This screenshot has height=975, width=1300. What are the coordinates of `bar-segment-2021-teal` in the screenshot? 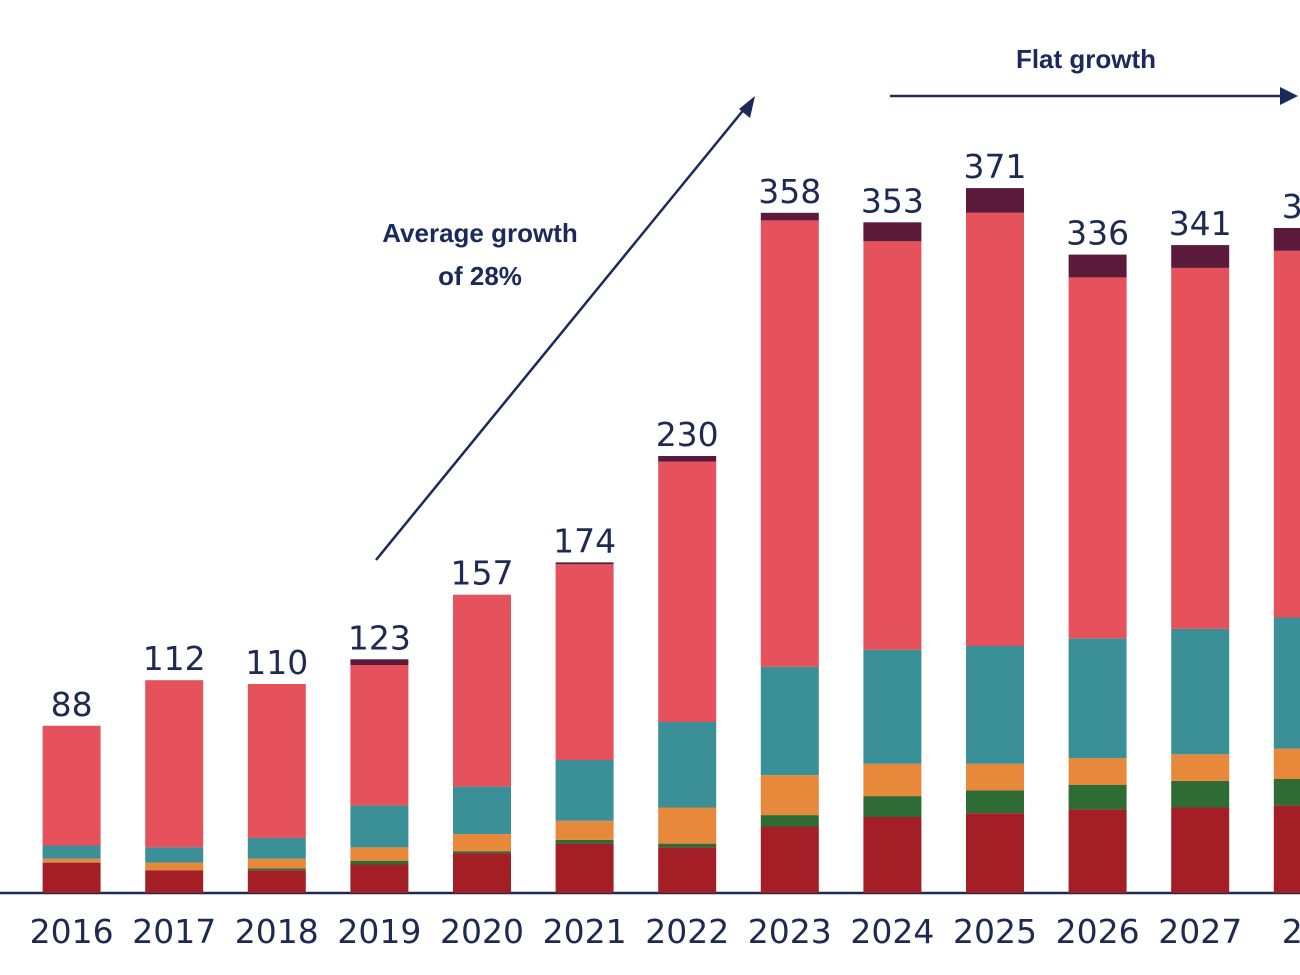 It's located at (584, 790).